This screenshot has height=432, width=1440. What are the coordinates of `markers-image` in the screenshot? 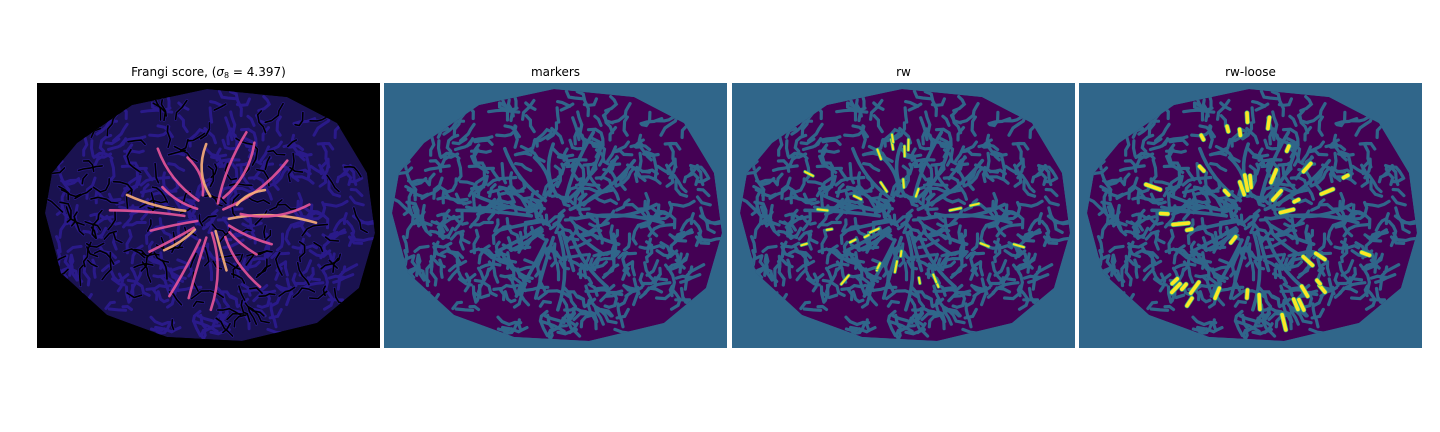 It's located at (555, 215).